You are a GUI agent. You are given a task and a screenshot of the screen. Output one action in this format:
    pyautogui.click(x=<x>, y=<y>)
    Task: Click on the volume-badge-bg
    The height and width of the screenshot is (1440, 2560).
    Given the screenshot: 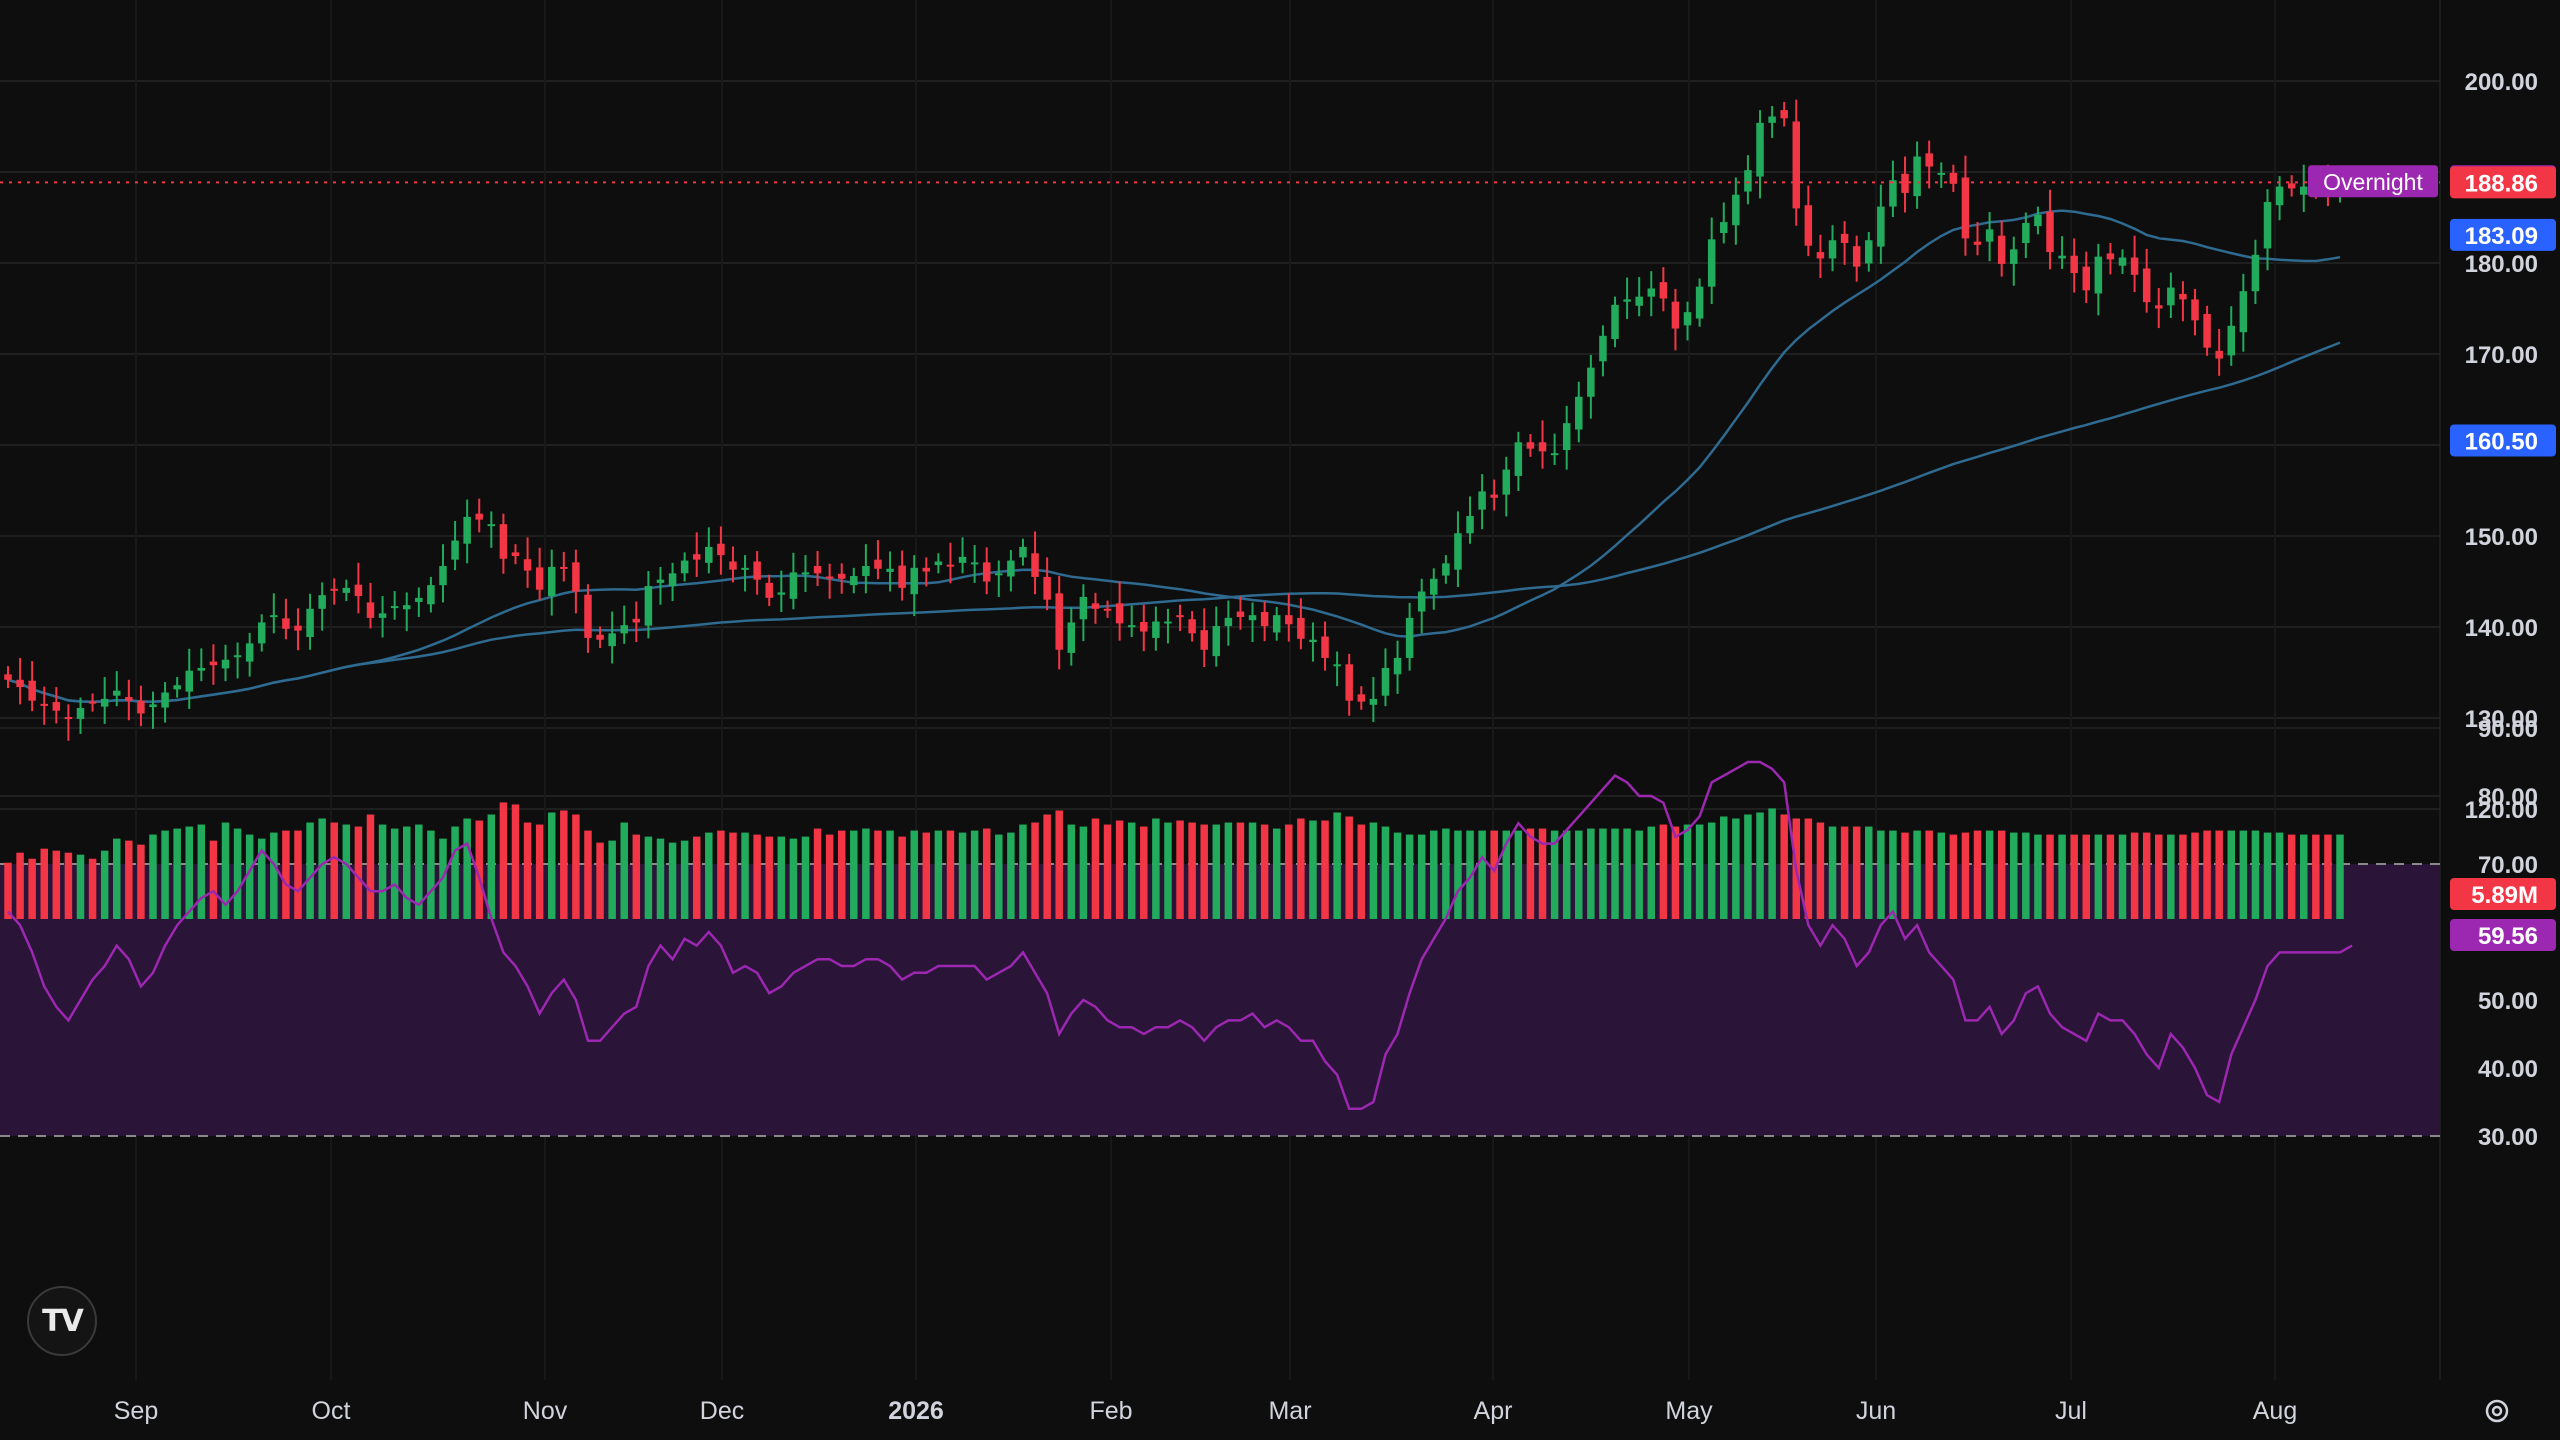 What is the action you would take?
    pyautogui.click(x=2503, y=894)
    